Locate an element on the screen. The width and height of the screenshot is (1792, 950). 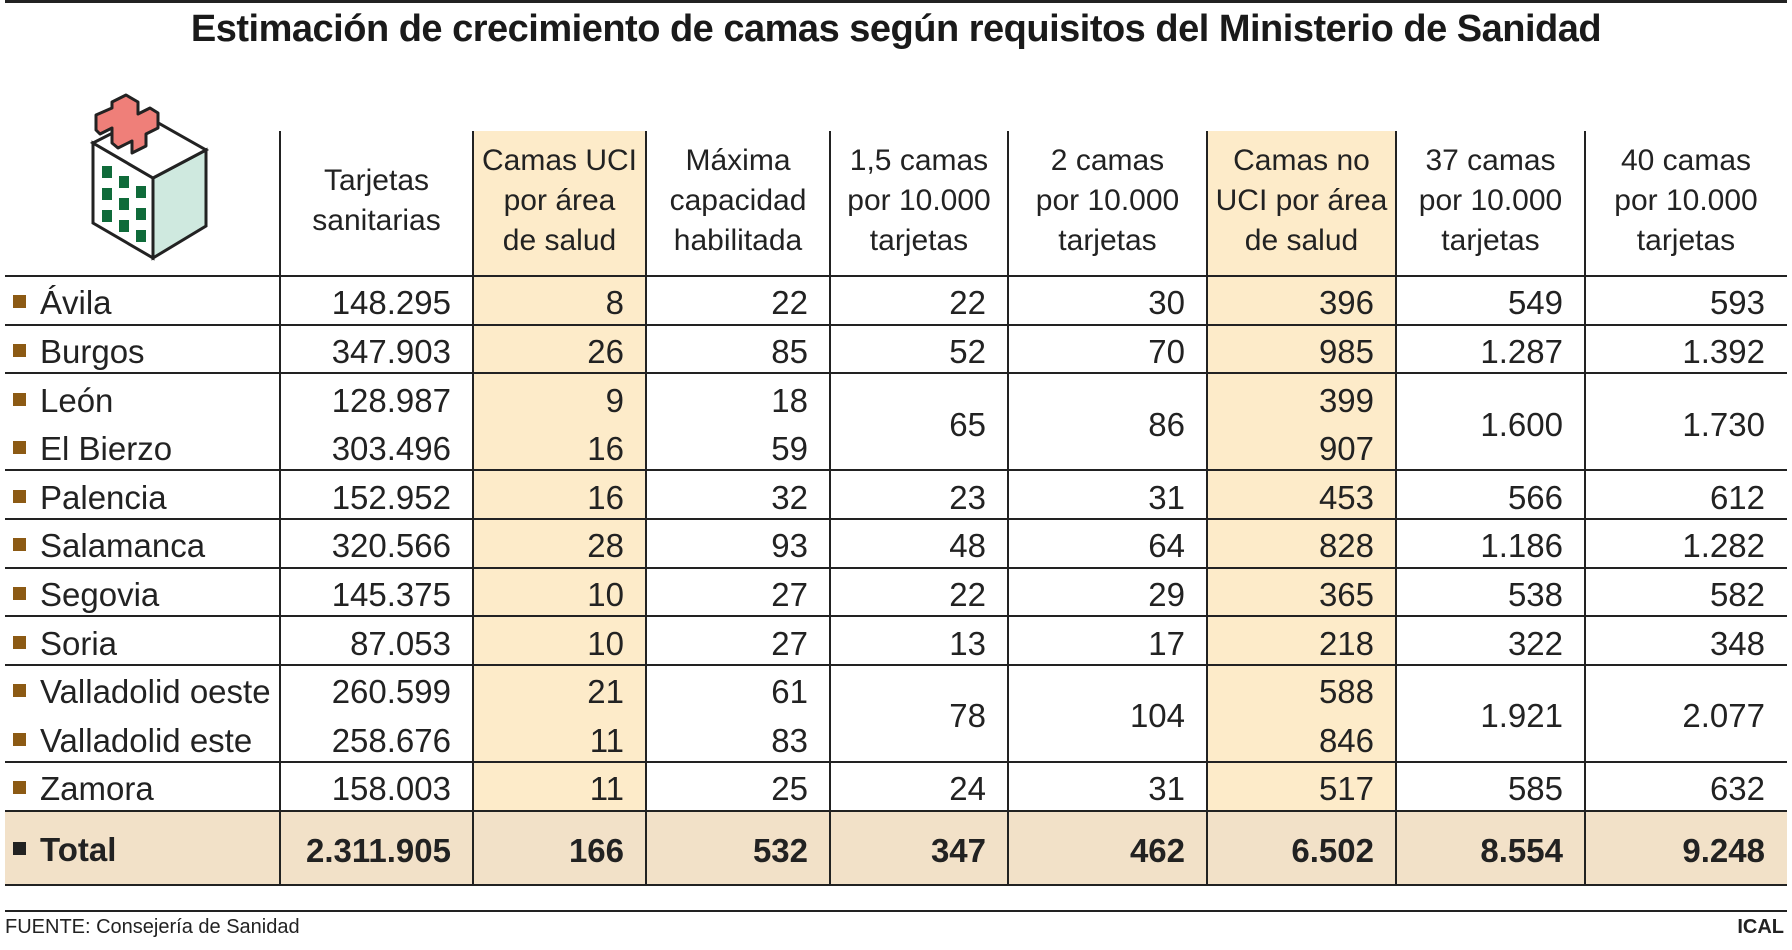
table-cell: 8 is located at coordinates (614, 303).